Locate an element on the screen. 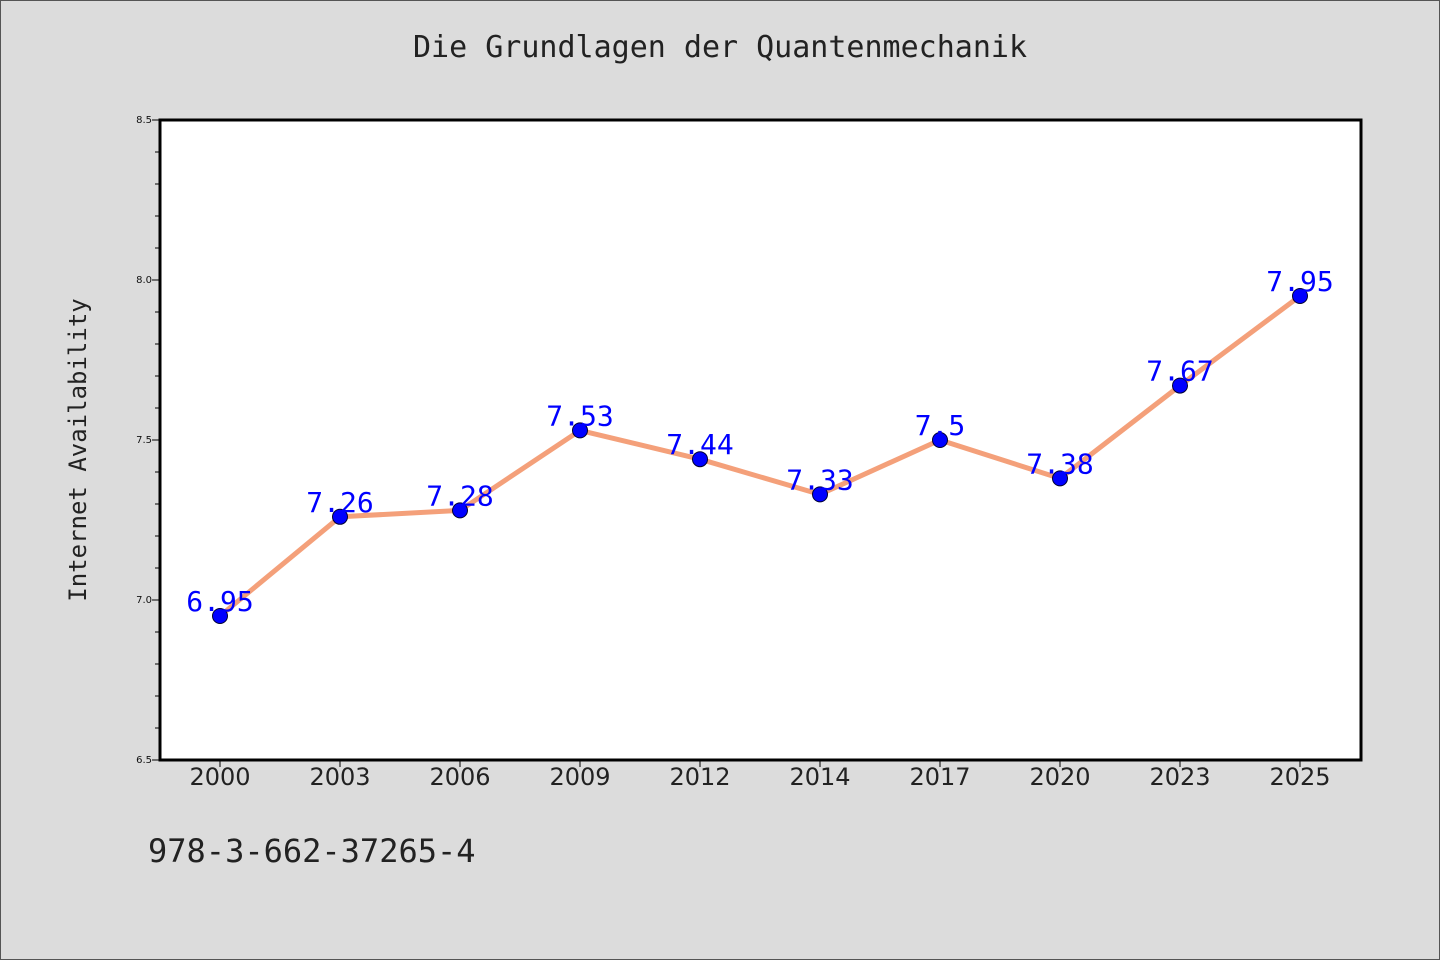  data-label: 7.38 is located at coordinates (1059, 463).